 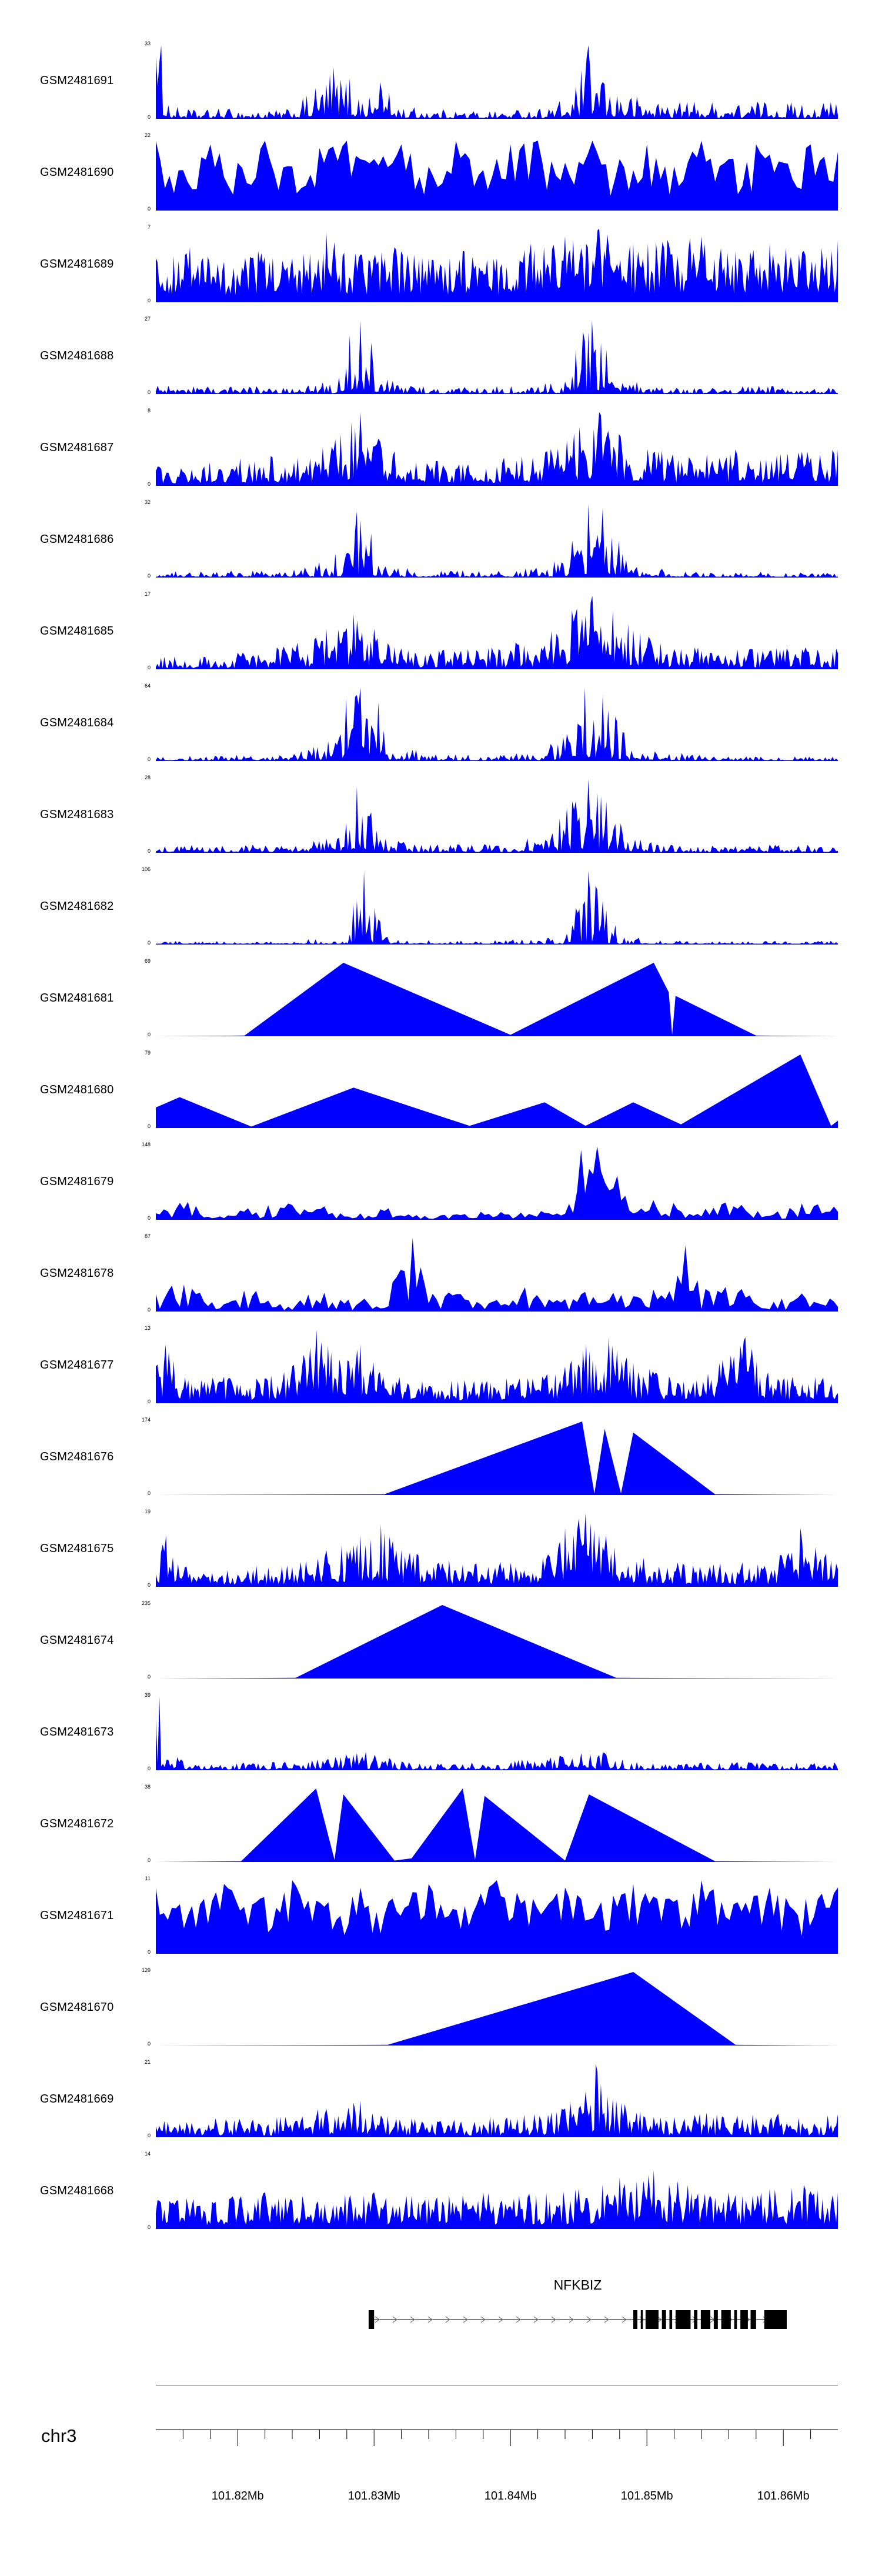 What do you see at coordinates (147, 594) in the screenshot?
I see `track-ymax-label: 17` at bounding box center [147, 594].